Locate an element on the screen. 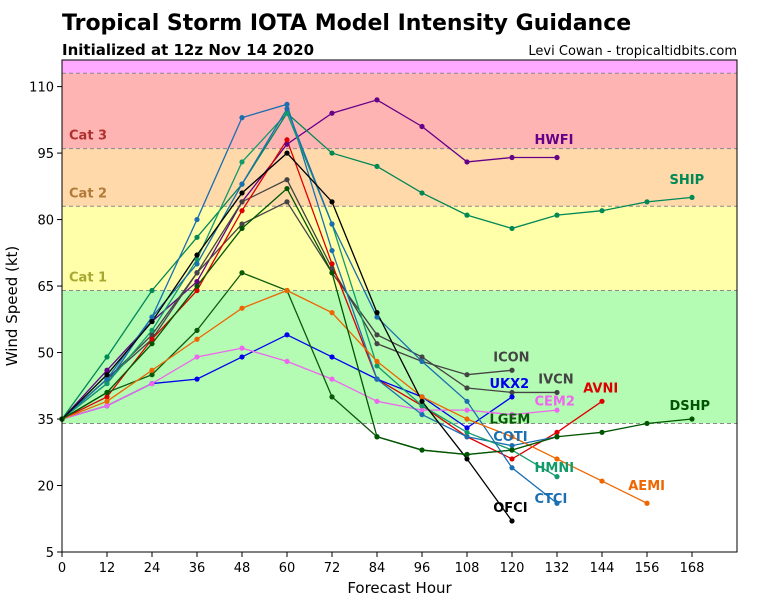 This screenshot has width=768, height=600. y-tick-label-80: 80 is located at coordinates (45, 221).